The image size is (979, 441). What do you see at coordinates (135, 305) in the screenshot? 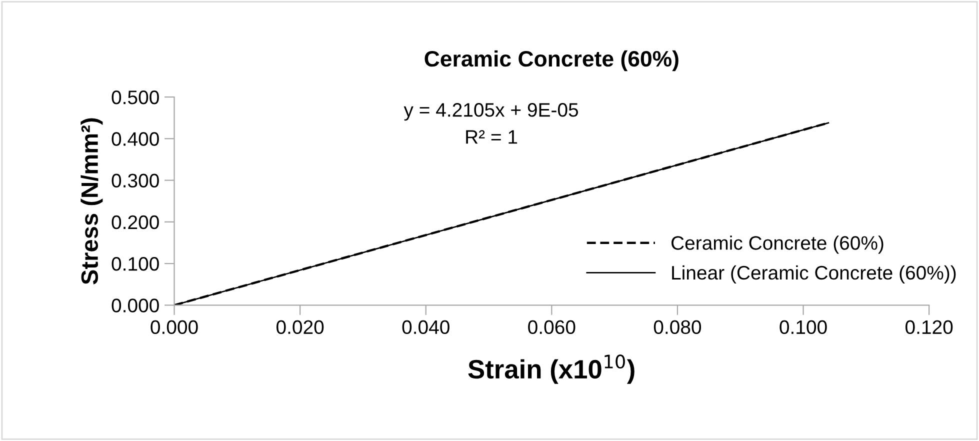
I see `y-tick-label: 0.000` at bounding box center [135, 305].